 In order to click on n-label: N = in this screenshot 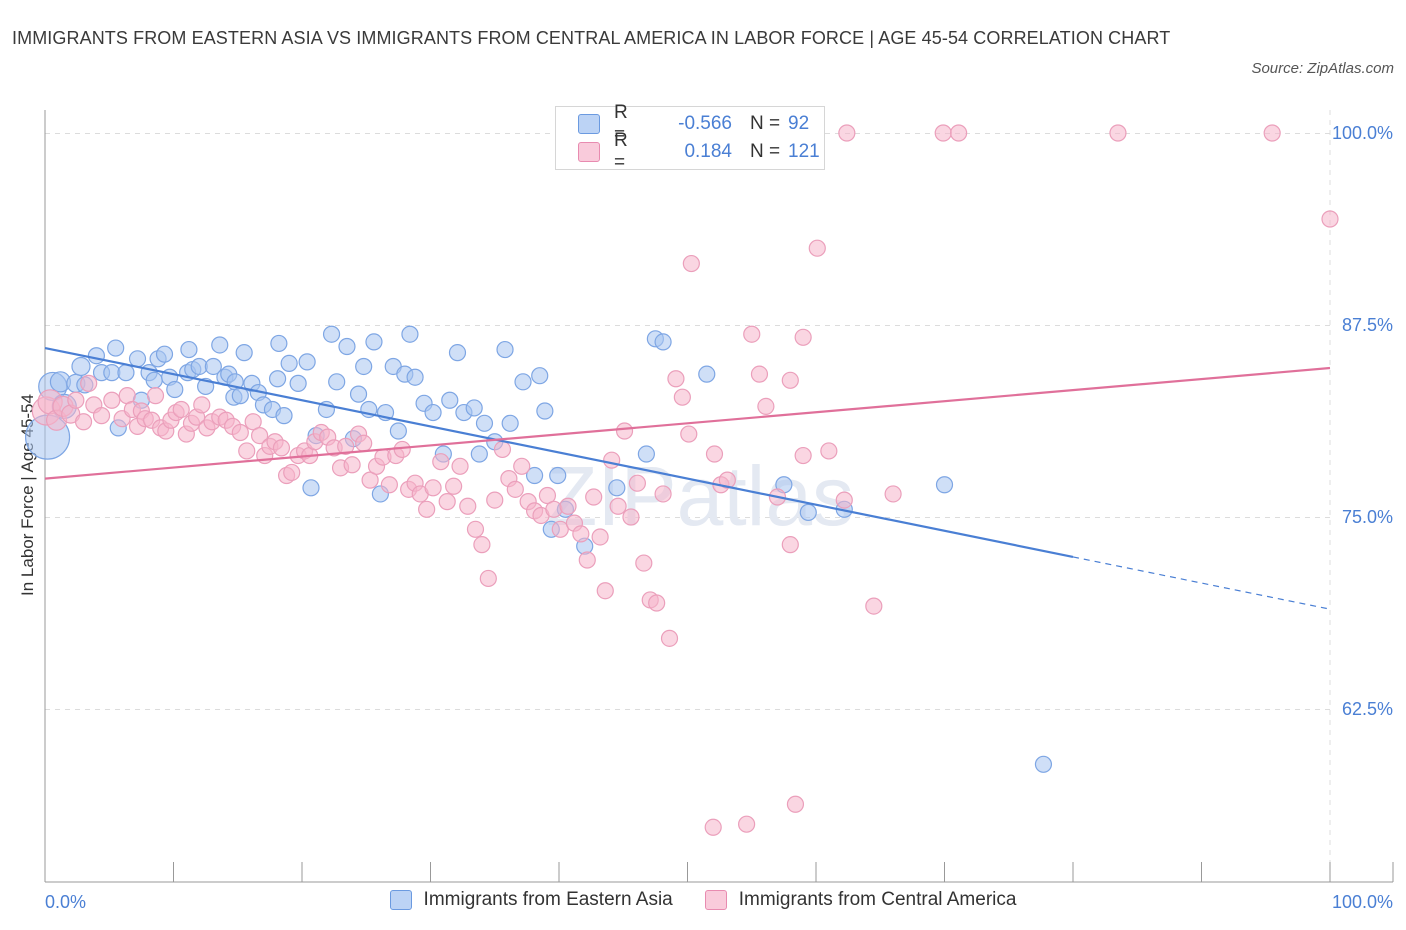, I will do `click(765, 123)`.